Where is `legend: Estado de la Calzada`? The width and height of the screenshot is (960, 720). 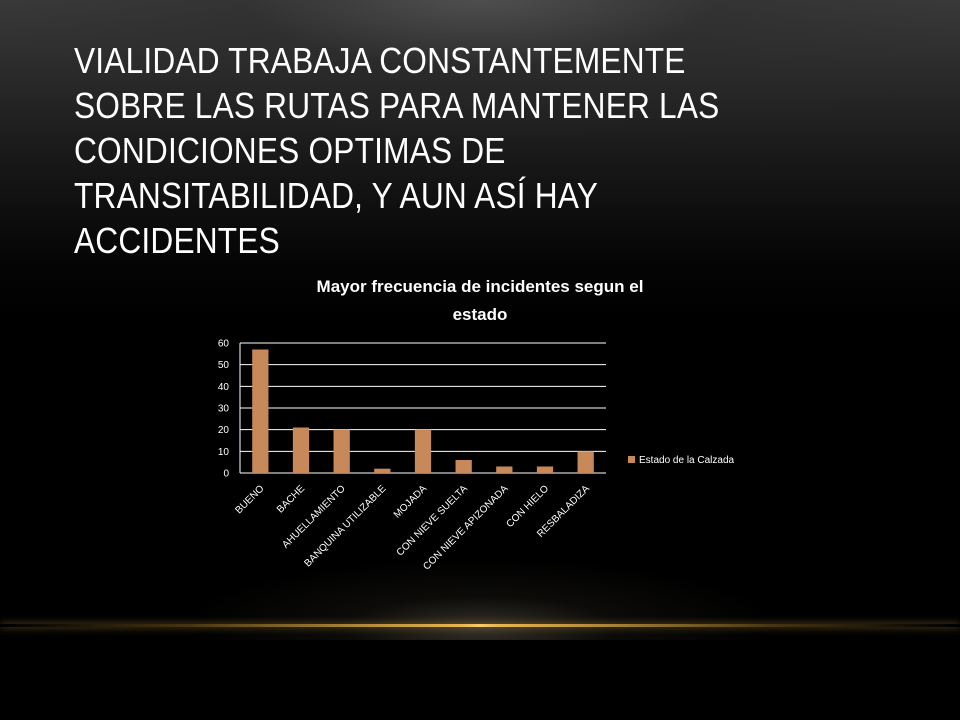 legend: Estado de la Calzada is located at coordinates (681, 460).